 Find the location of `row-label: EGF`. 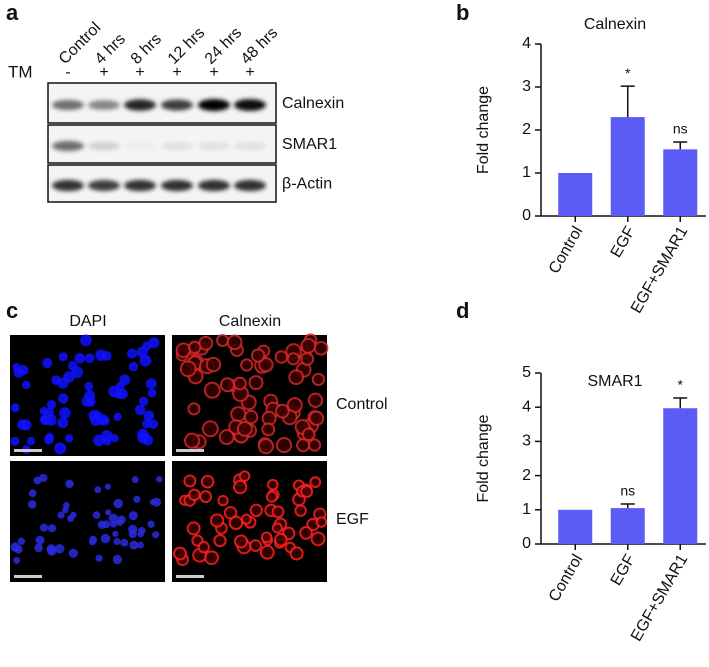

row-label: EGF is located at coordinates (352, 519).